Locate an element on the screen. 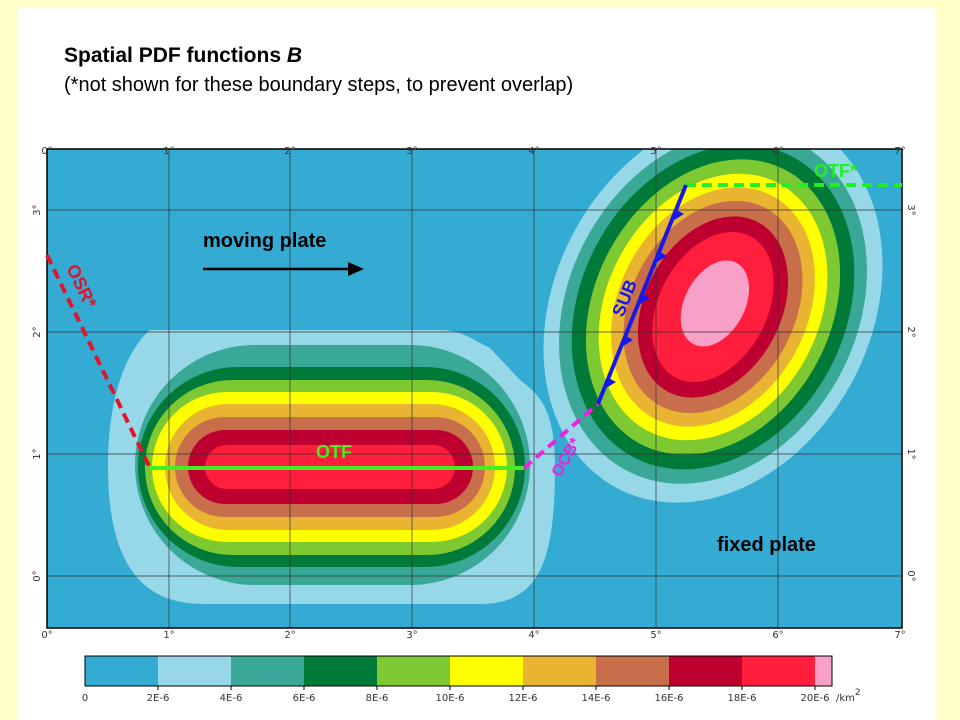 This screenshot has height=720, width=960. y-tick-left: 2° is located at coordinates (37, 331).